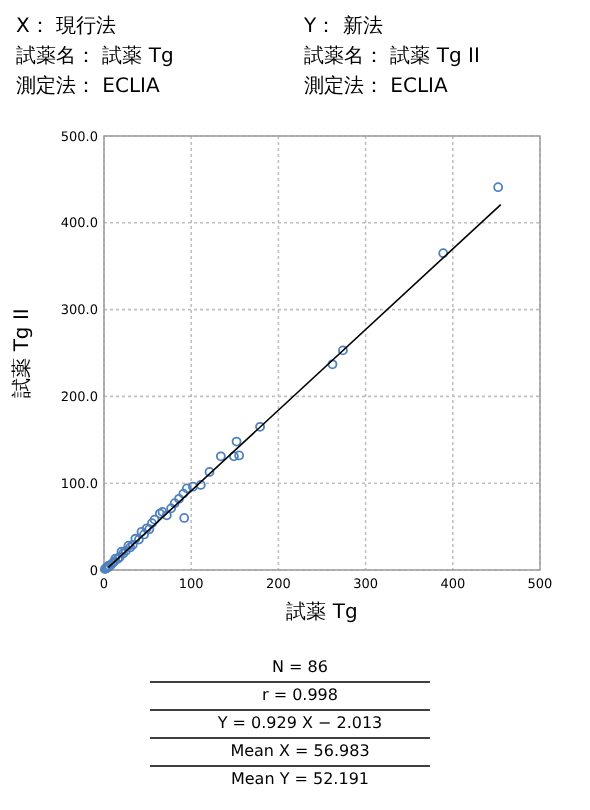 Image resolution: width=590 pixels, height=810 pixels. What do you see at coordinates (300, 667) in the screenshot?
I see `text: N = 86` at bounding box center [300, 667].